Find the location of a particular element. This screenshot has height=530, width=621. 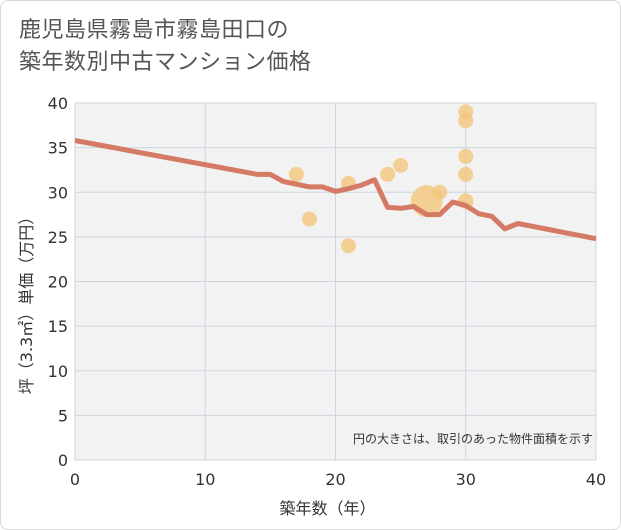

chart-title-line2: 築年数別中古マンション価格 is located at coordinates (165, 62).